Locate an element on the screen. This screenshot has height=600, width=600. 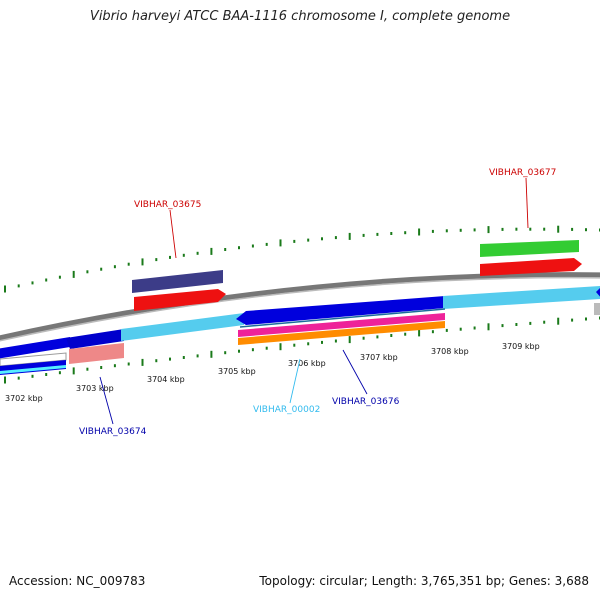
gene-label-vibhar-03675: VIBHAR_03675 is located at coordinates (167, 205).